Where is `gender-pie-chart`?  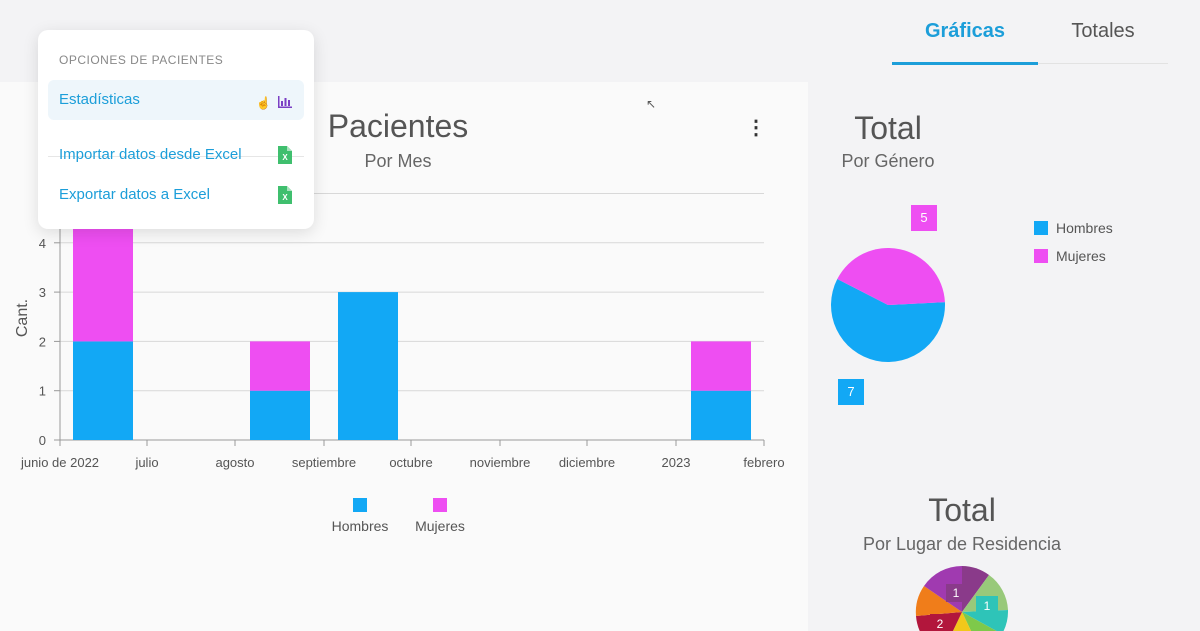 gender-pie-chart is located at coordinates (888, 305).